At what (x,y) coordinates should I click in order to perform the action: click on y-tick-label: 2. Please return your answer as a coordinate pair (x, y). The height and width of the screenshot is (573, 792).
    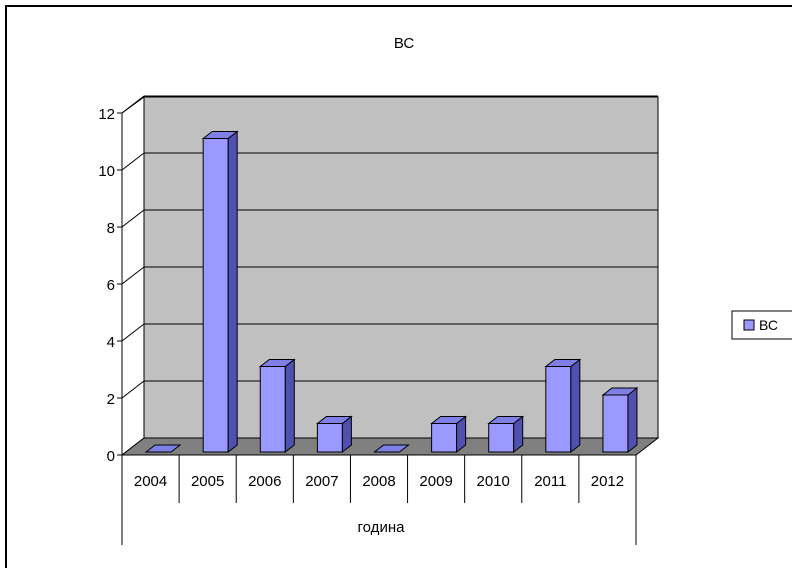
    Looking at the image, I should click on (111, 399).